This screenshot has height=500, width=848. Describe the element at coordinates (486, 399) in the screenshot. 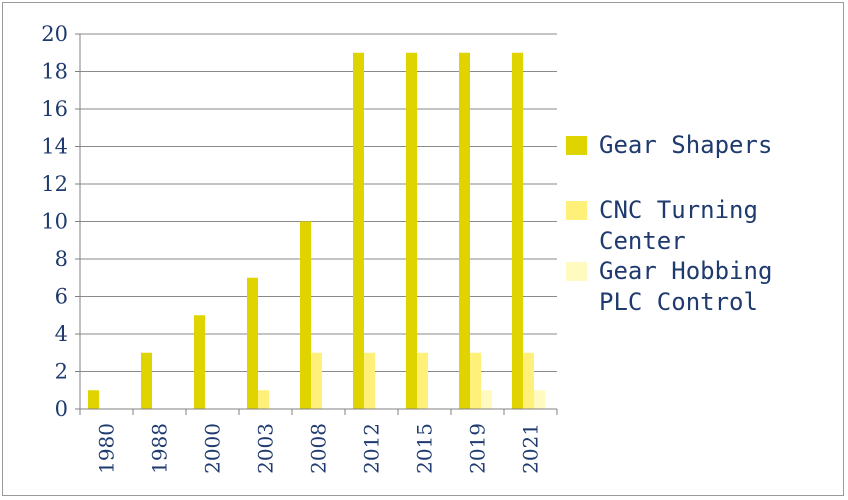

I see `bar-gear-hobbing-plc-control-2019` at that location.